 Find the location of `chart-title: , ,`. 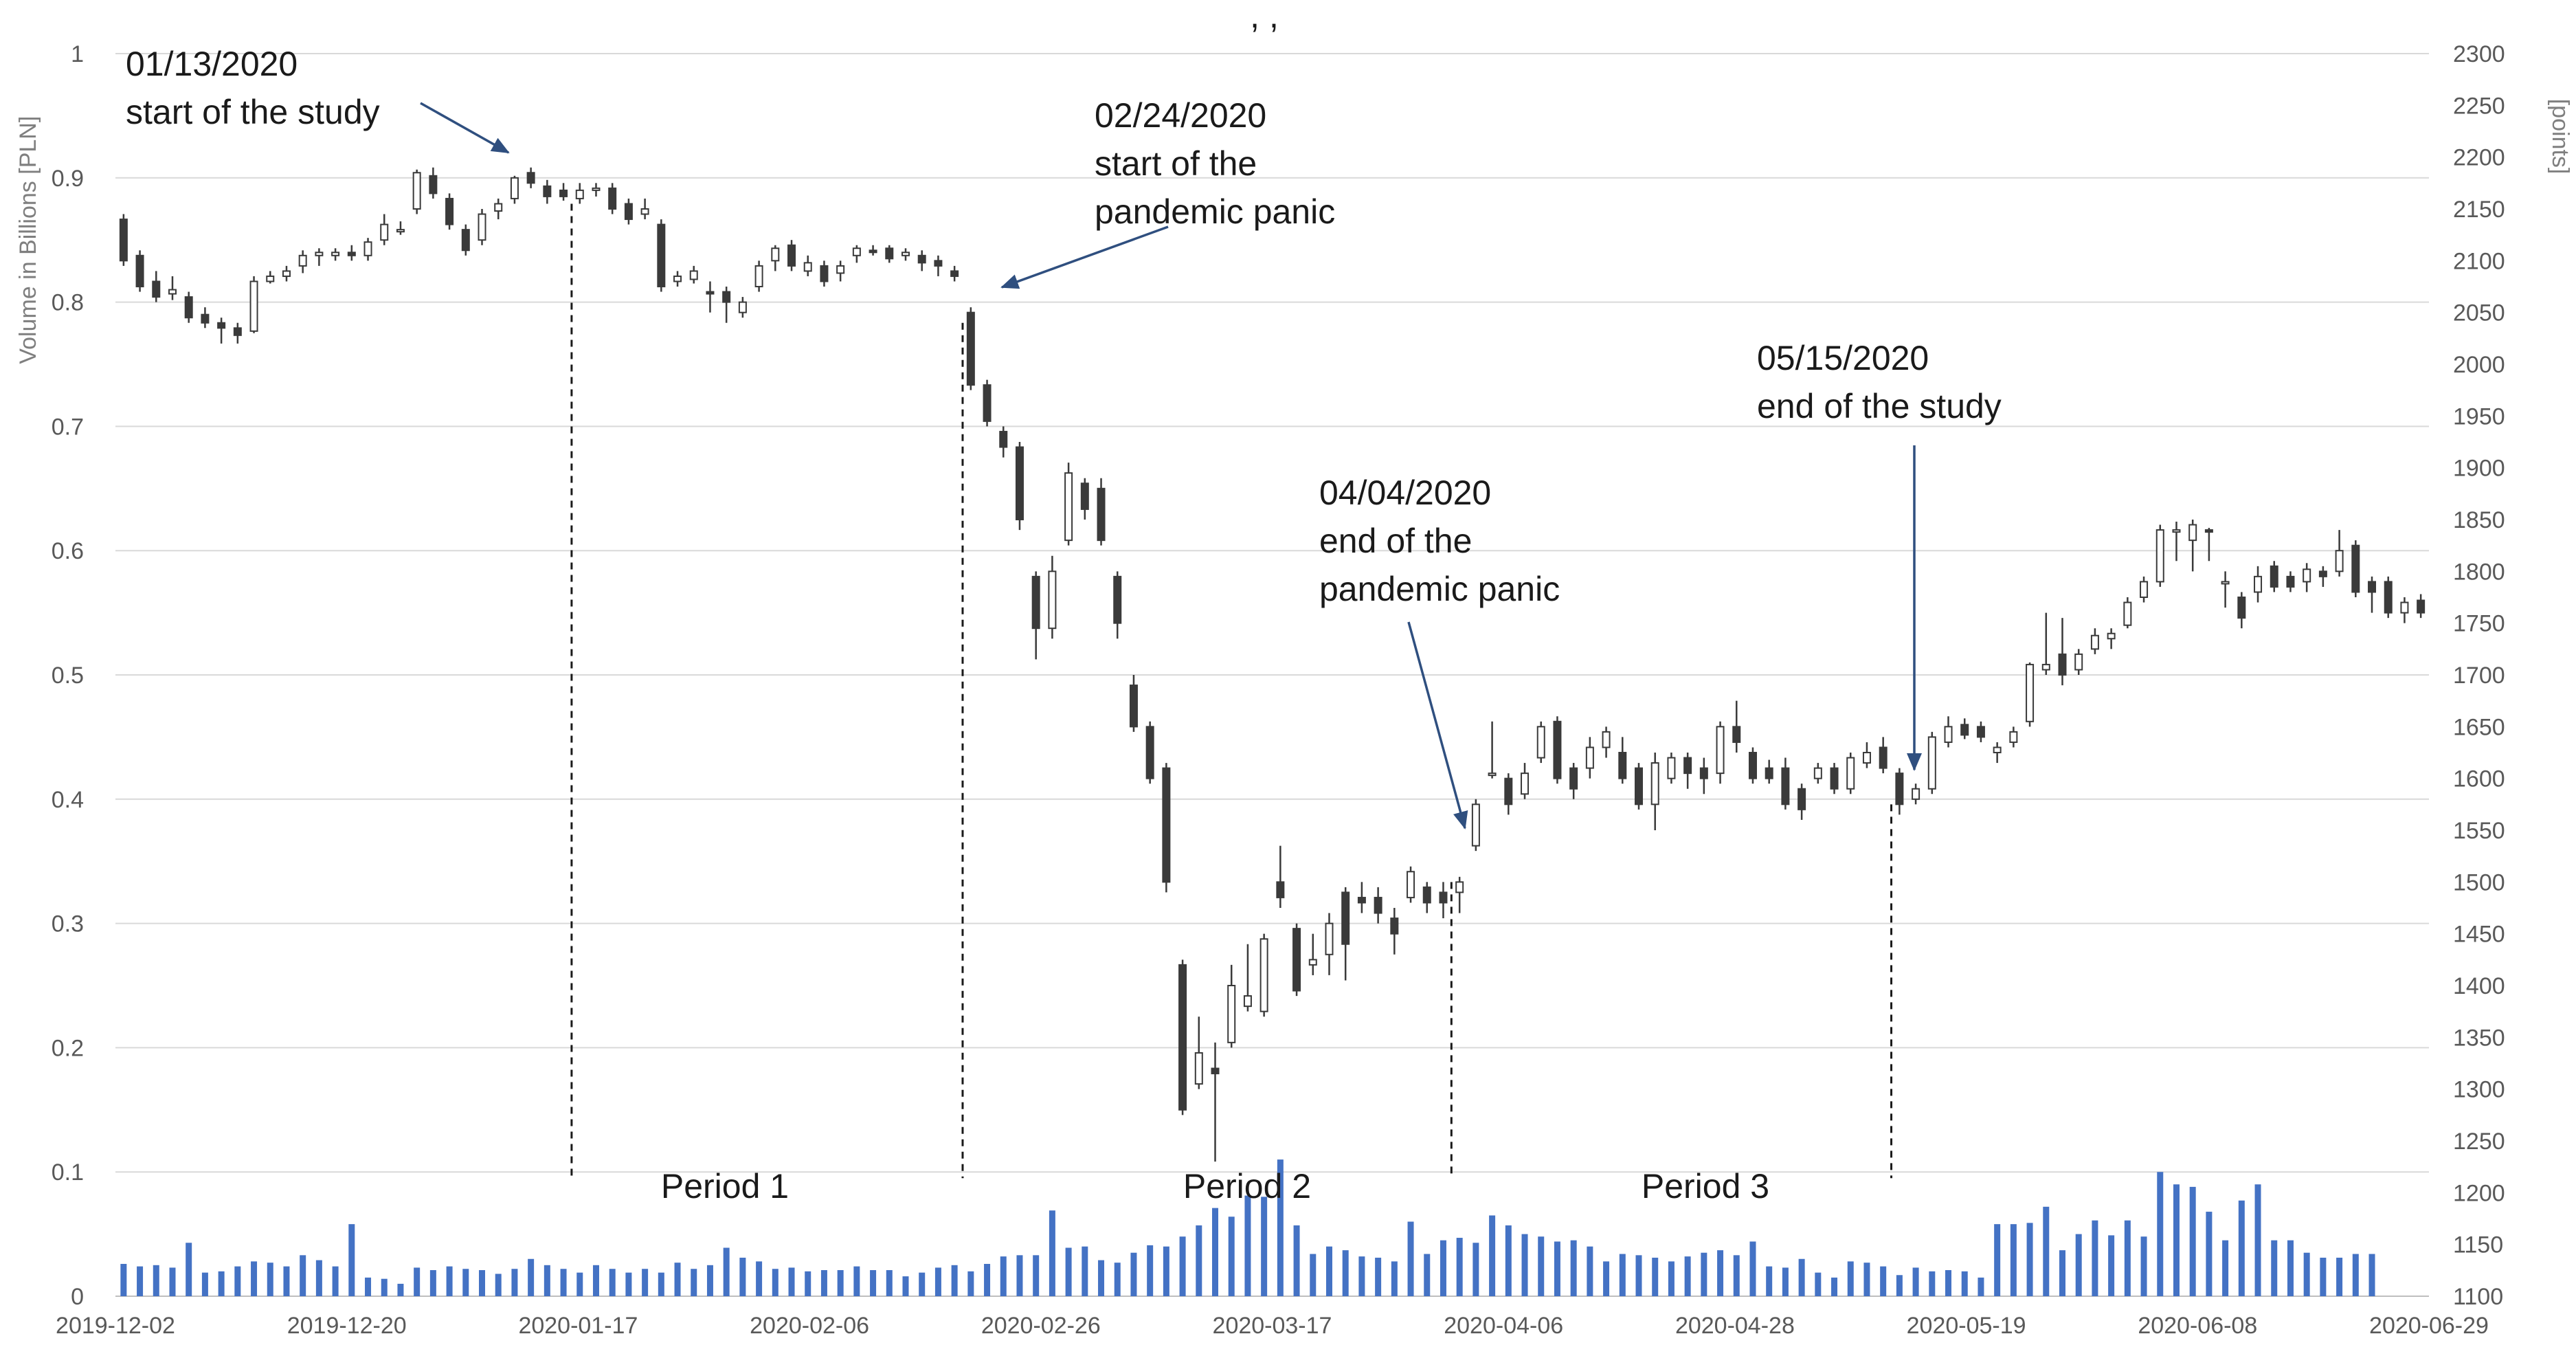

chart-title: , , is located at coordinates (1264, 17).